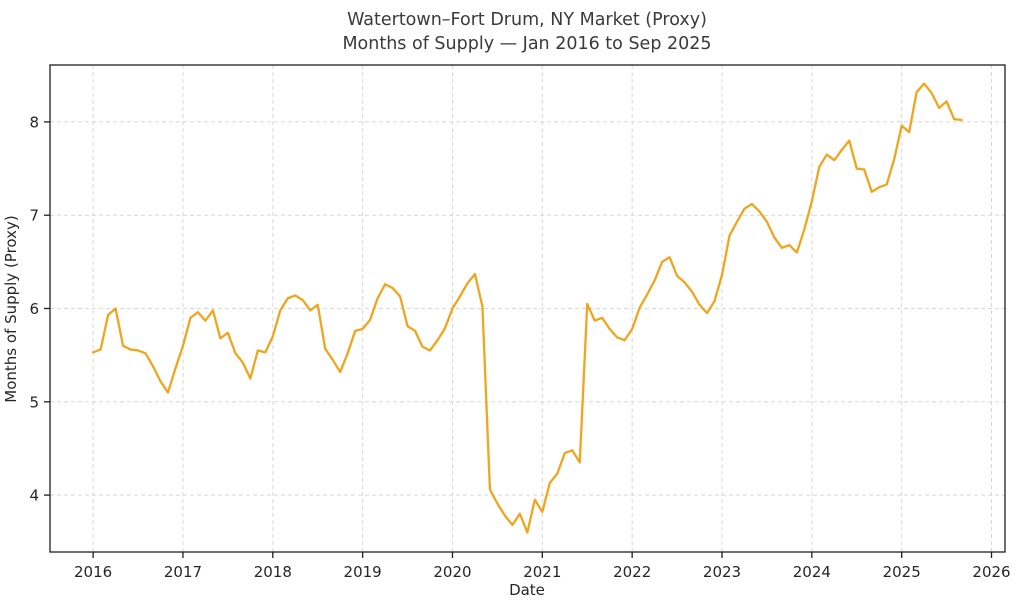 Image resolution: width=1024 pixels, height=611 pixels. What do you see at coordinates (632, 572) in the screenshot?
I see `x-tick-label: 2022` at bounding box center [632, 572].